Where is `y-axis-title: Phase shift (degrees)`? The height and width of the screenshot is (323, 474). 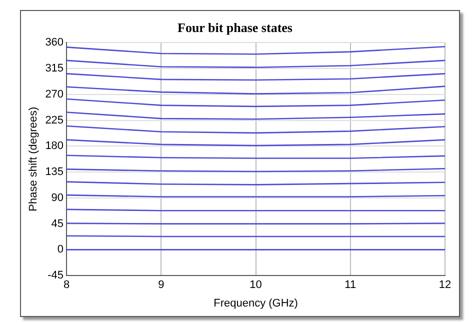 y-axis-title: Phase shift (degrees) is located at coordinates (34, 159).